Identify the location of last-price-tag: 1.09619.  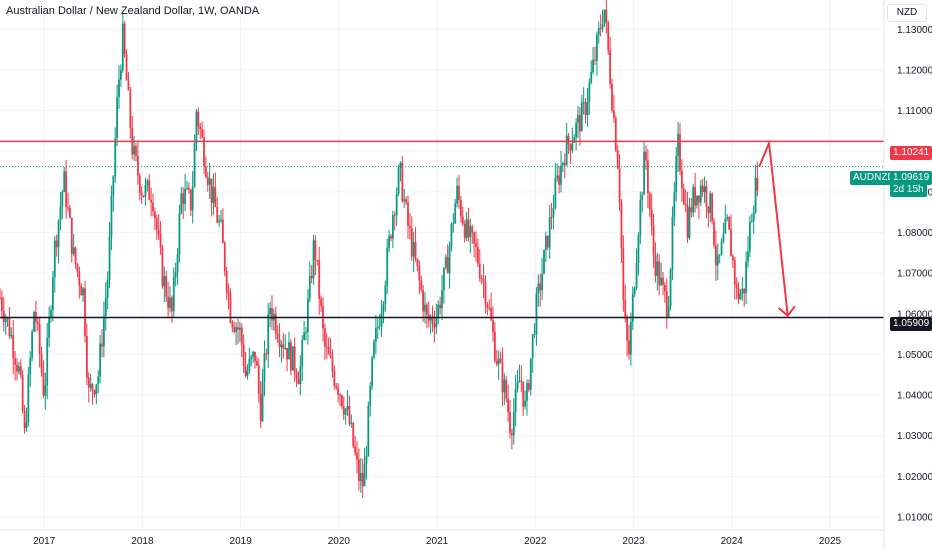
(911, 178).